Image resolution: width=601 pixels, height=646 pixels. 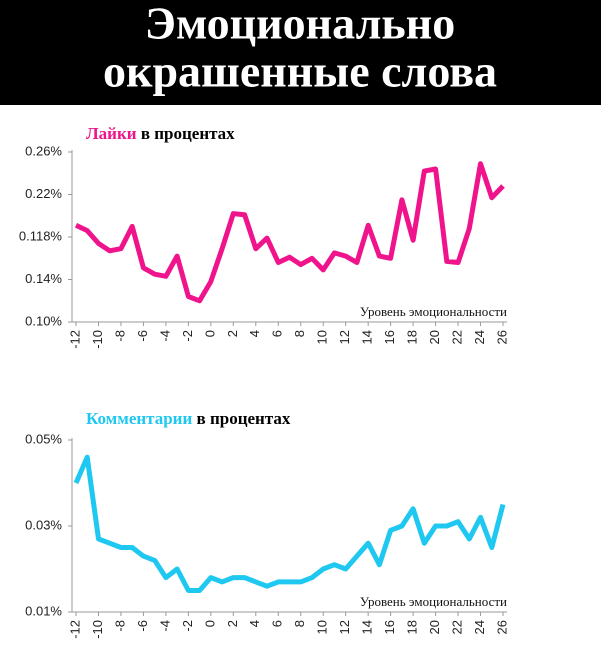 I want to click on header-title: Эмоционально, so click(x=300, y=24).